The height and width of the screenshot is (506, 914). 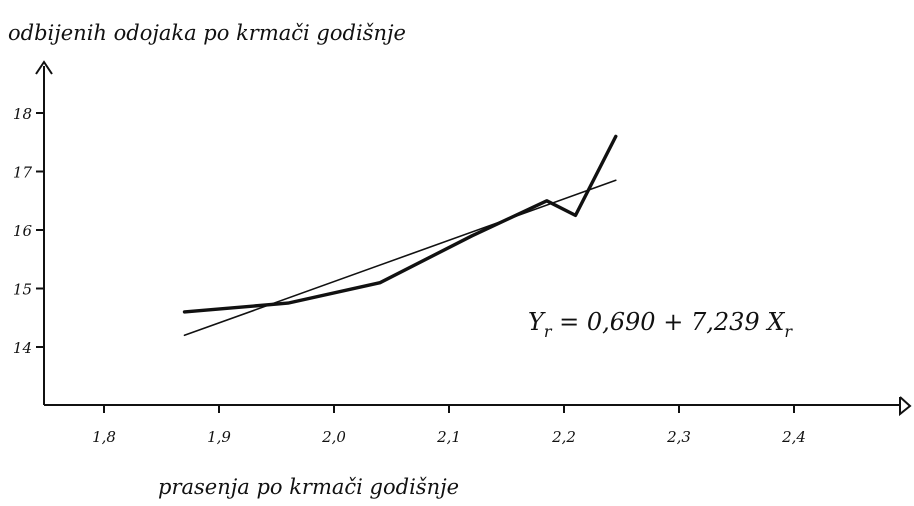 I want to click on y-tick-label: 15, so click(x=22, y=290).